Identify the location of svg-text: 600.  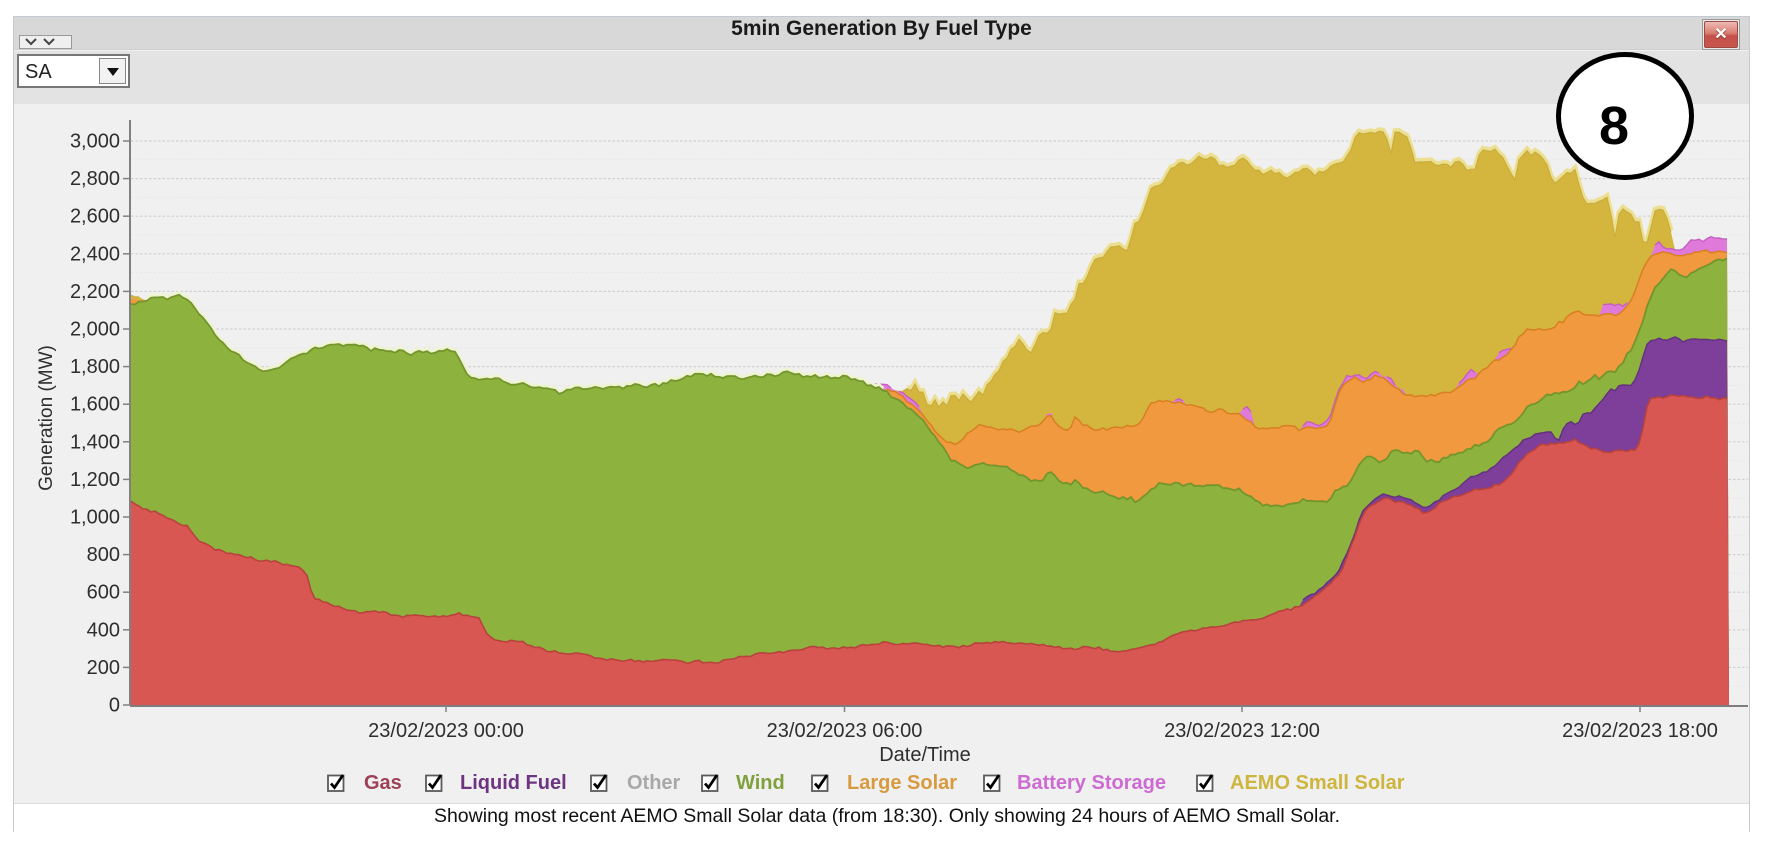
(103, 593).